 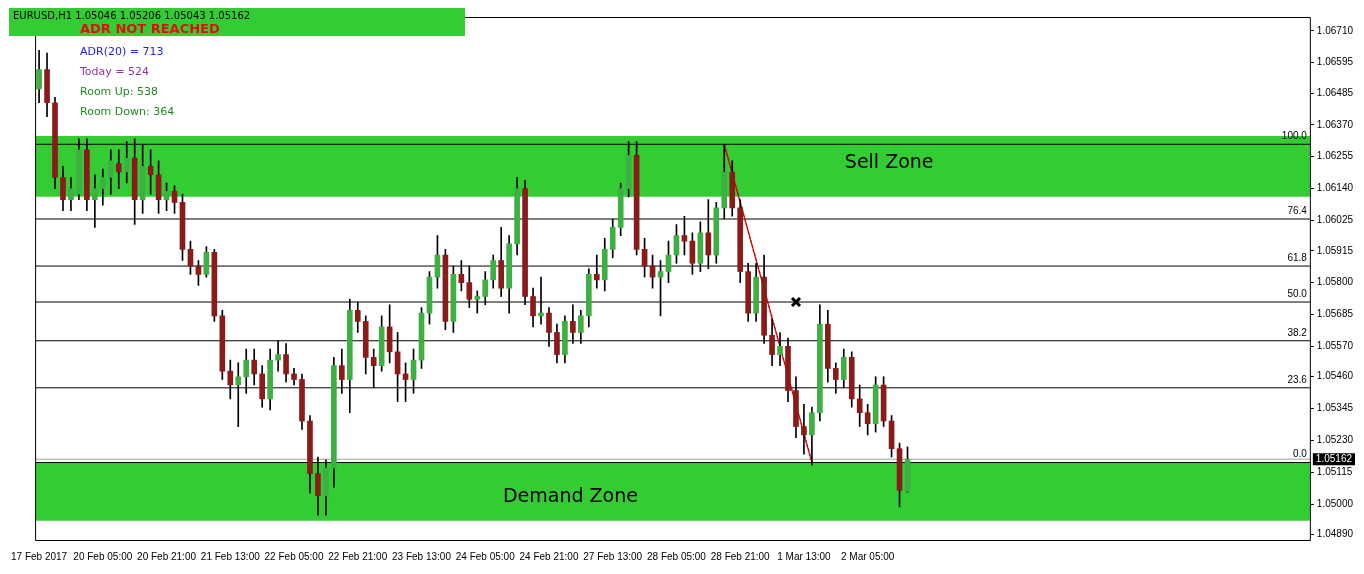 What do you see at coordinates (867, 556) in the screenshot?
I see `x-tick-label: 2 Mar 05:00` at bounding box center [867, 556].